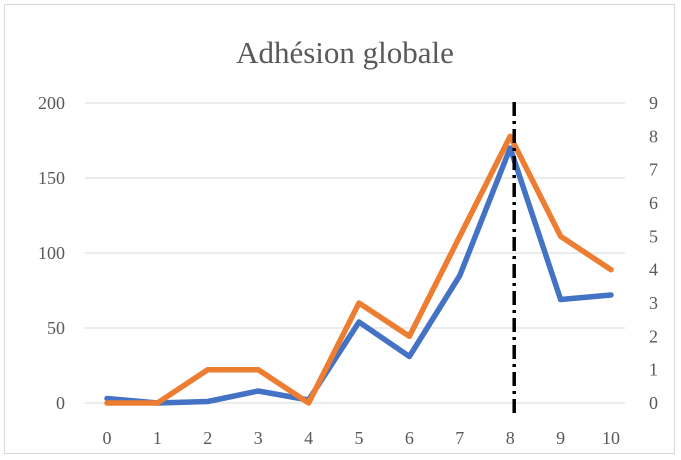  I want to click on x-tick-label: 6, so click(409, 438).